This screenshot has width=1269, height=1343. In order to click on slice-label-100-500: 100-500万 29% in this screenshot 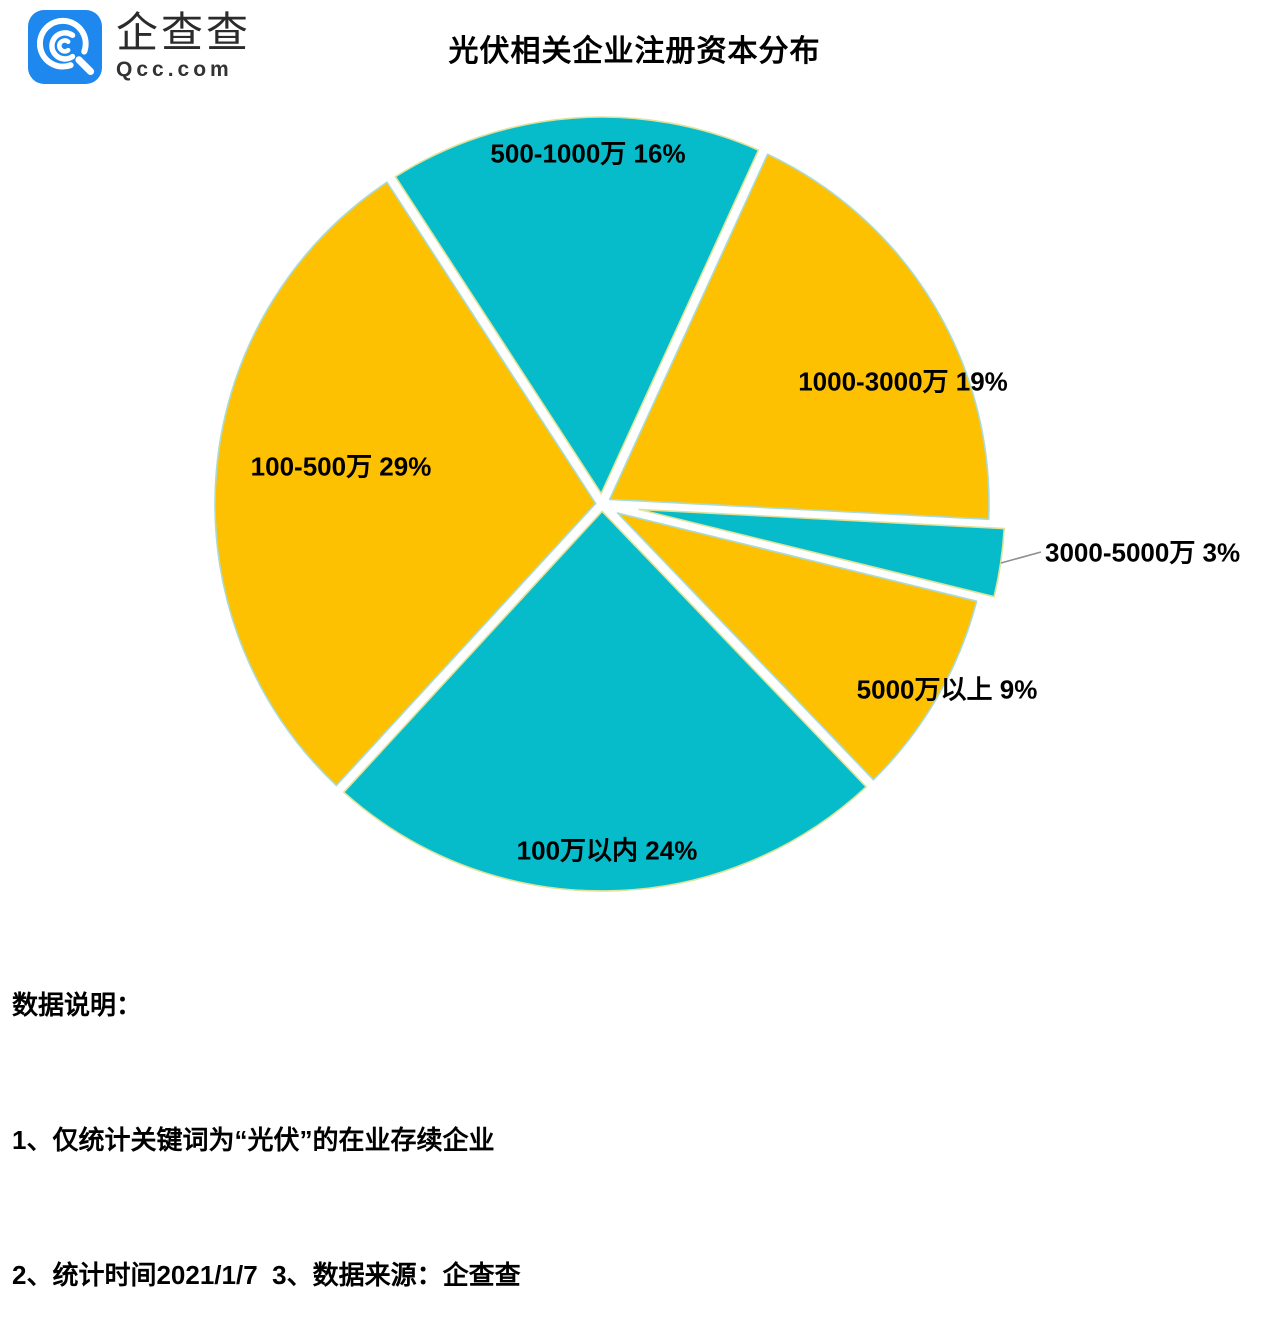, I will do `click(341, 466)`.